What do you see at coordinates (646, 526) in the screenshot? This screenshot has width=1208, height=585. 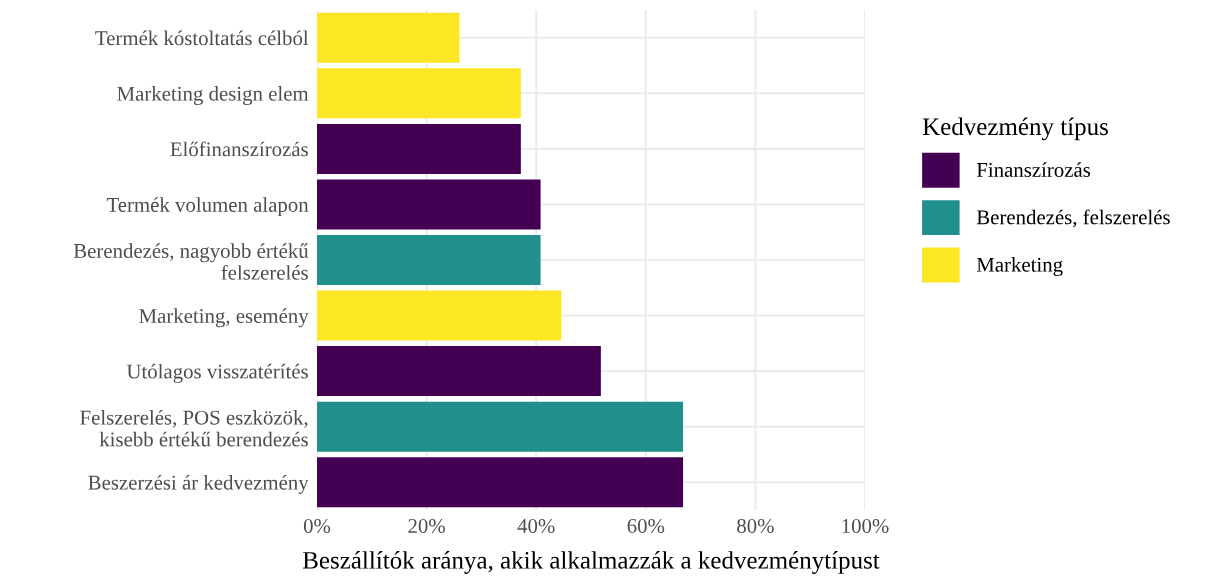 I see `x-tick-label: 60%` at bounding box center [646, 526].